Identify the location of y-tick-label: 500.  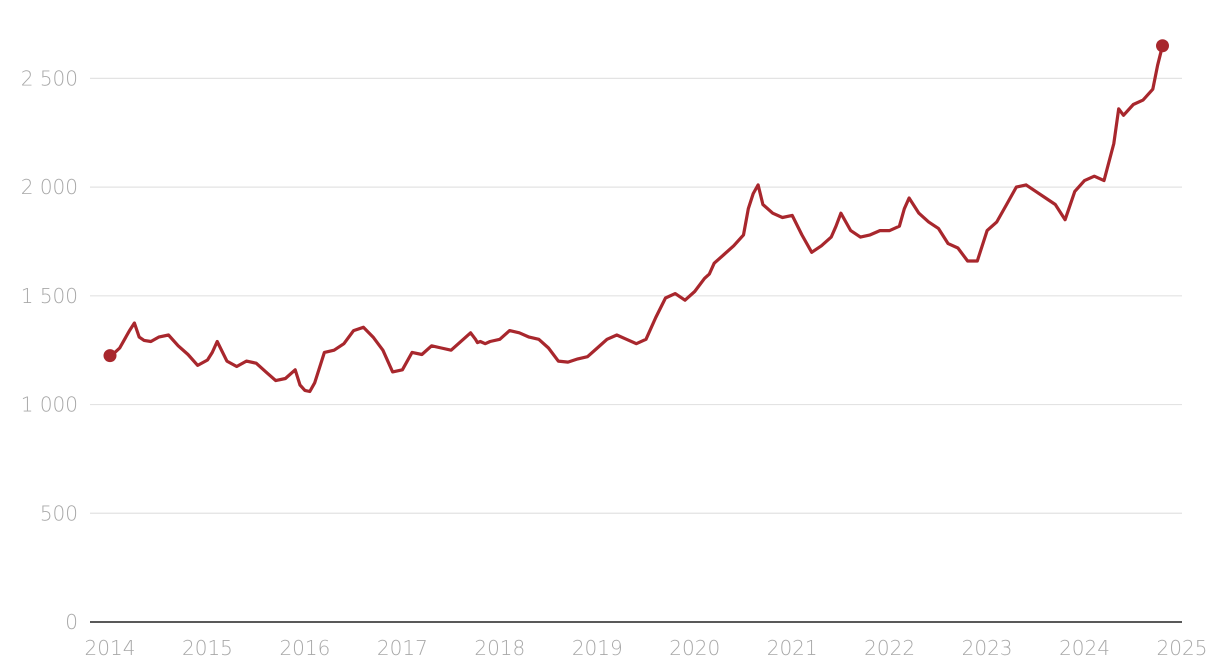
(59, 513).